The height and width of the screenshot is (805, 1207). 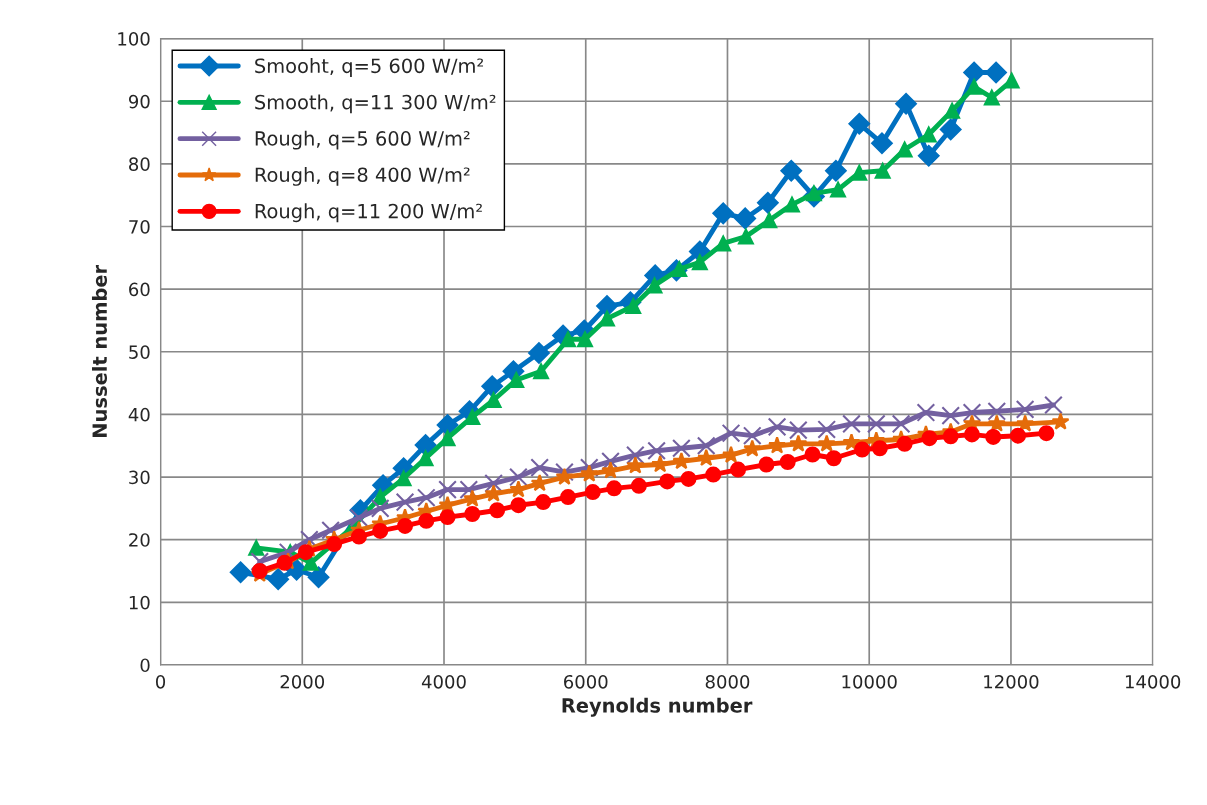 I want to click on x-tick-label: 12000, so click(x=1011, y=681).